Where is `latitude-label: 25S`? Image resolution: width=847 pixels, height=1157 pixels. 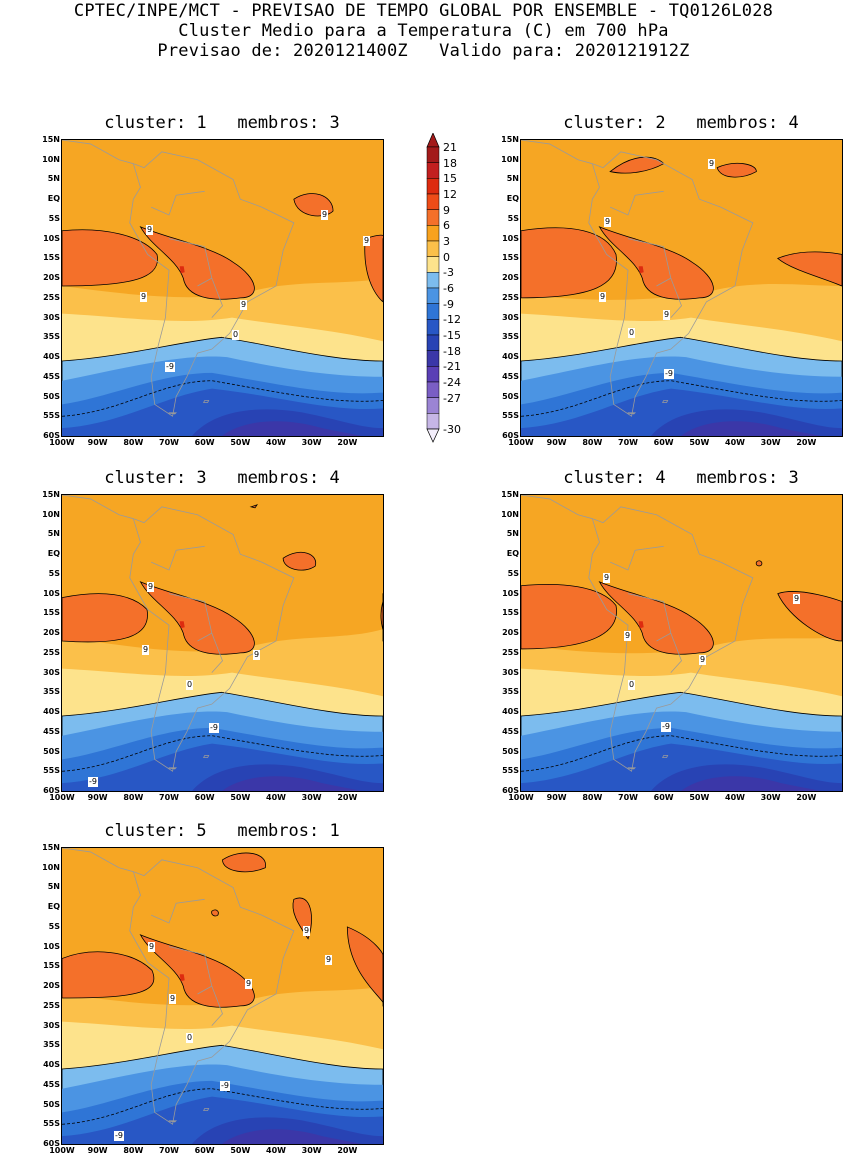
latitude-label: 25S is located at coordinates (51, 297).